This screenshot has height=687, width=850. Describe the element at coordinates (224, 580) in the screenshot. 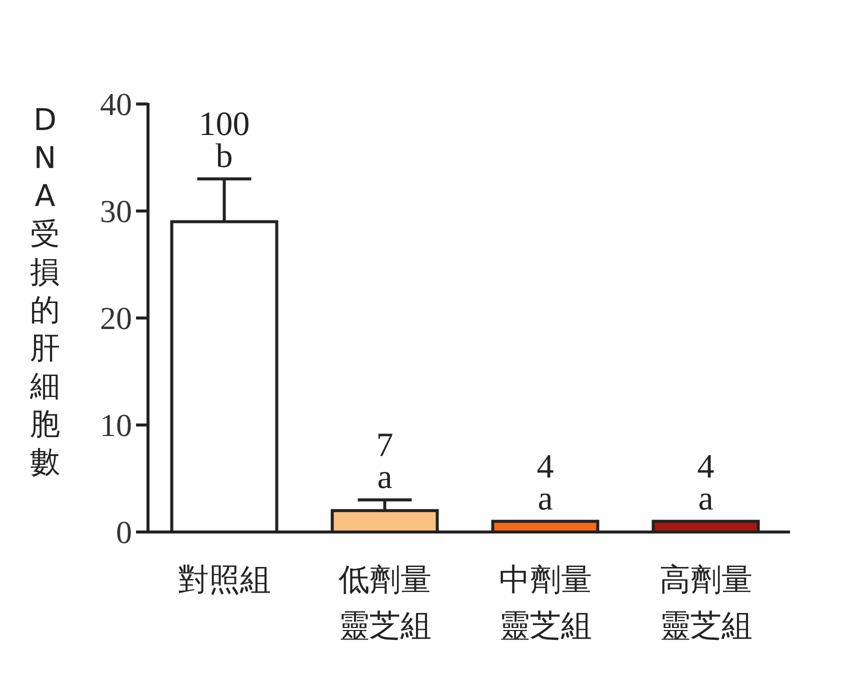

I see `x-tick-label: 對照組` at that location.